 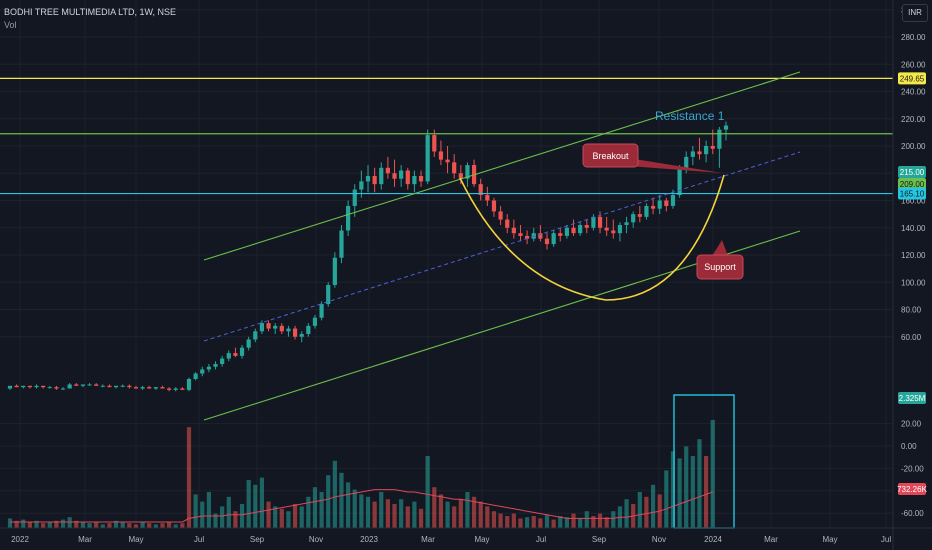 What do you see at coordinates (316, 539) in the screenshot?
I see `x-tick-label: Nov` at bounding box center [316, 539].